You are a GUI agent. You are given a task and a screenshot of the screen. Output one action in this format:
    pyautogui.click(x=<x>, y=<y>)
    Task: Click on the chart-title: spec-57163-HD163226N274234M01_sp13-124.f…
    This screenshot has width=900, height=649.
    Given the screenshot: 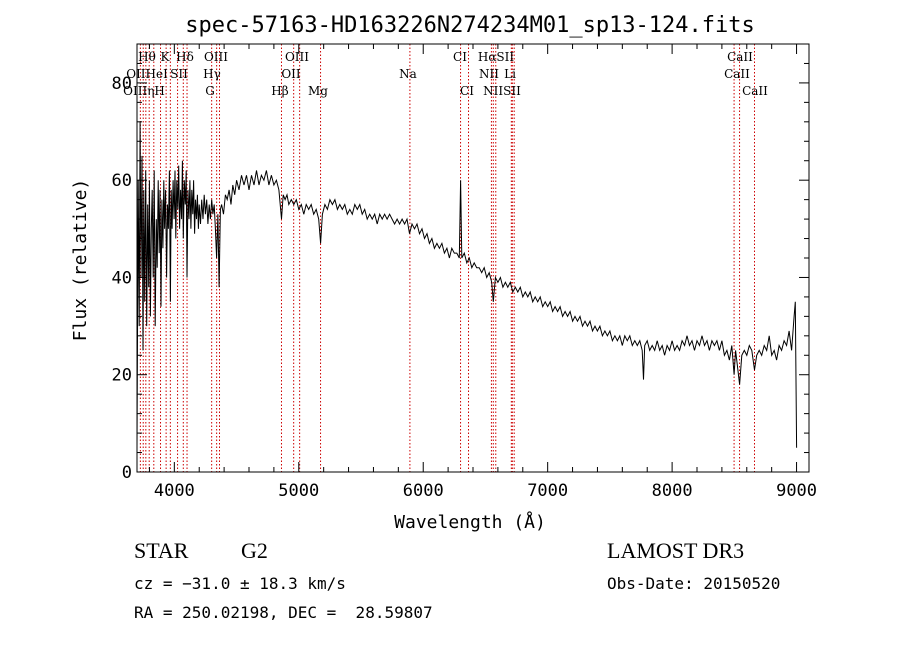 What is the action you would take?
    pyautogui.click(x=470, y=25)
    